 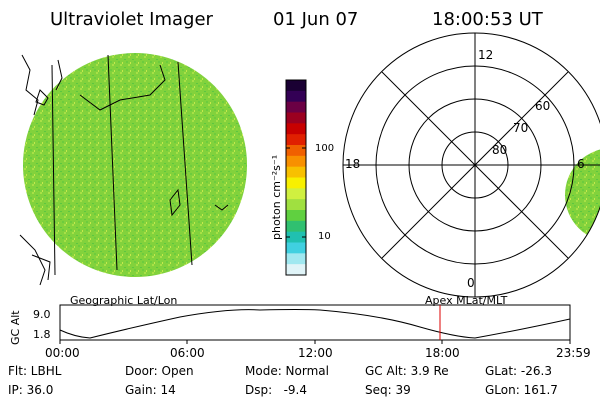 What do you see at coordinates (581, 164) in the screenshot?
I see `mlt-label-6: 6` at bounding box center [581, 164].